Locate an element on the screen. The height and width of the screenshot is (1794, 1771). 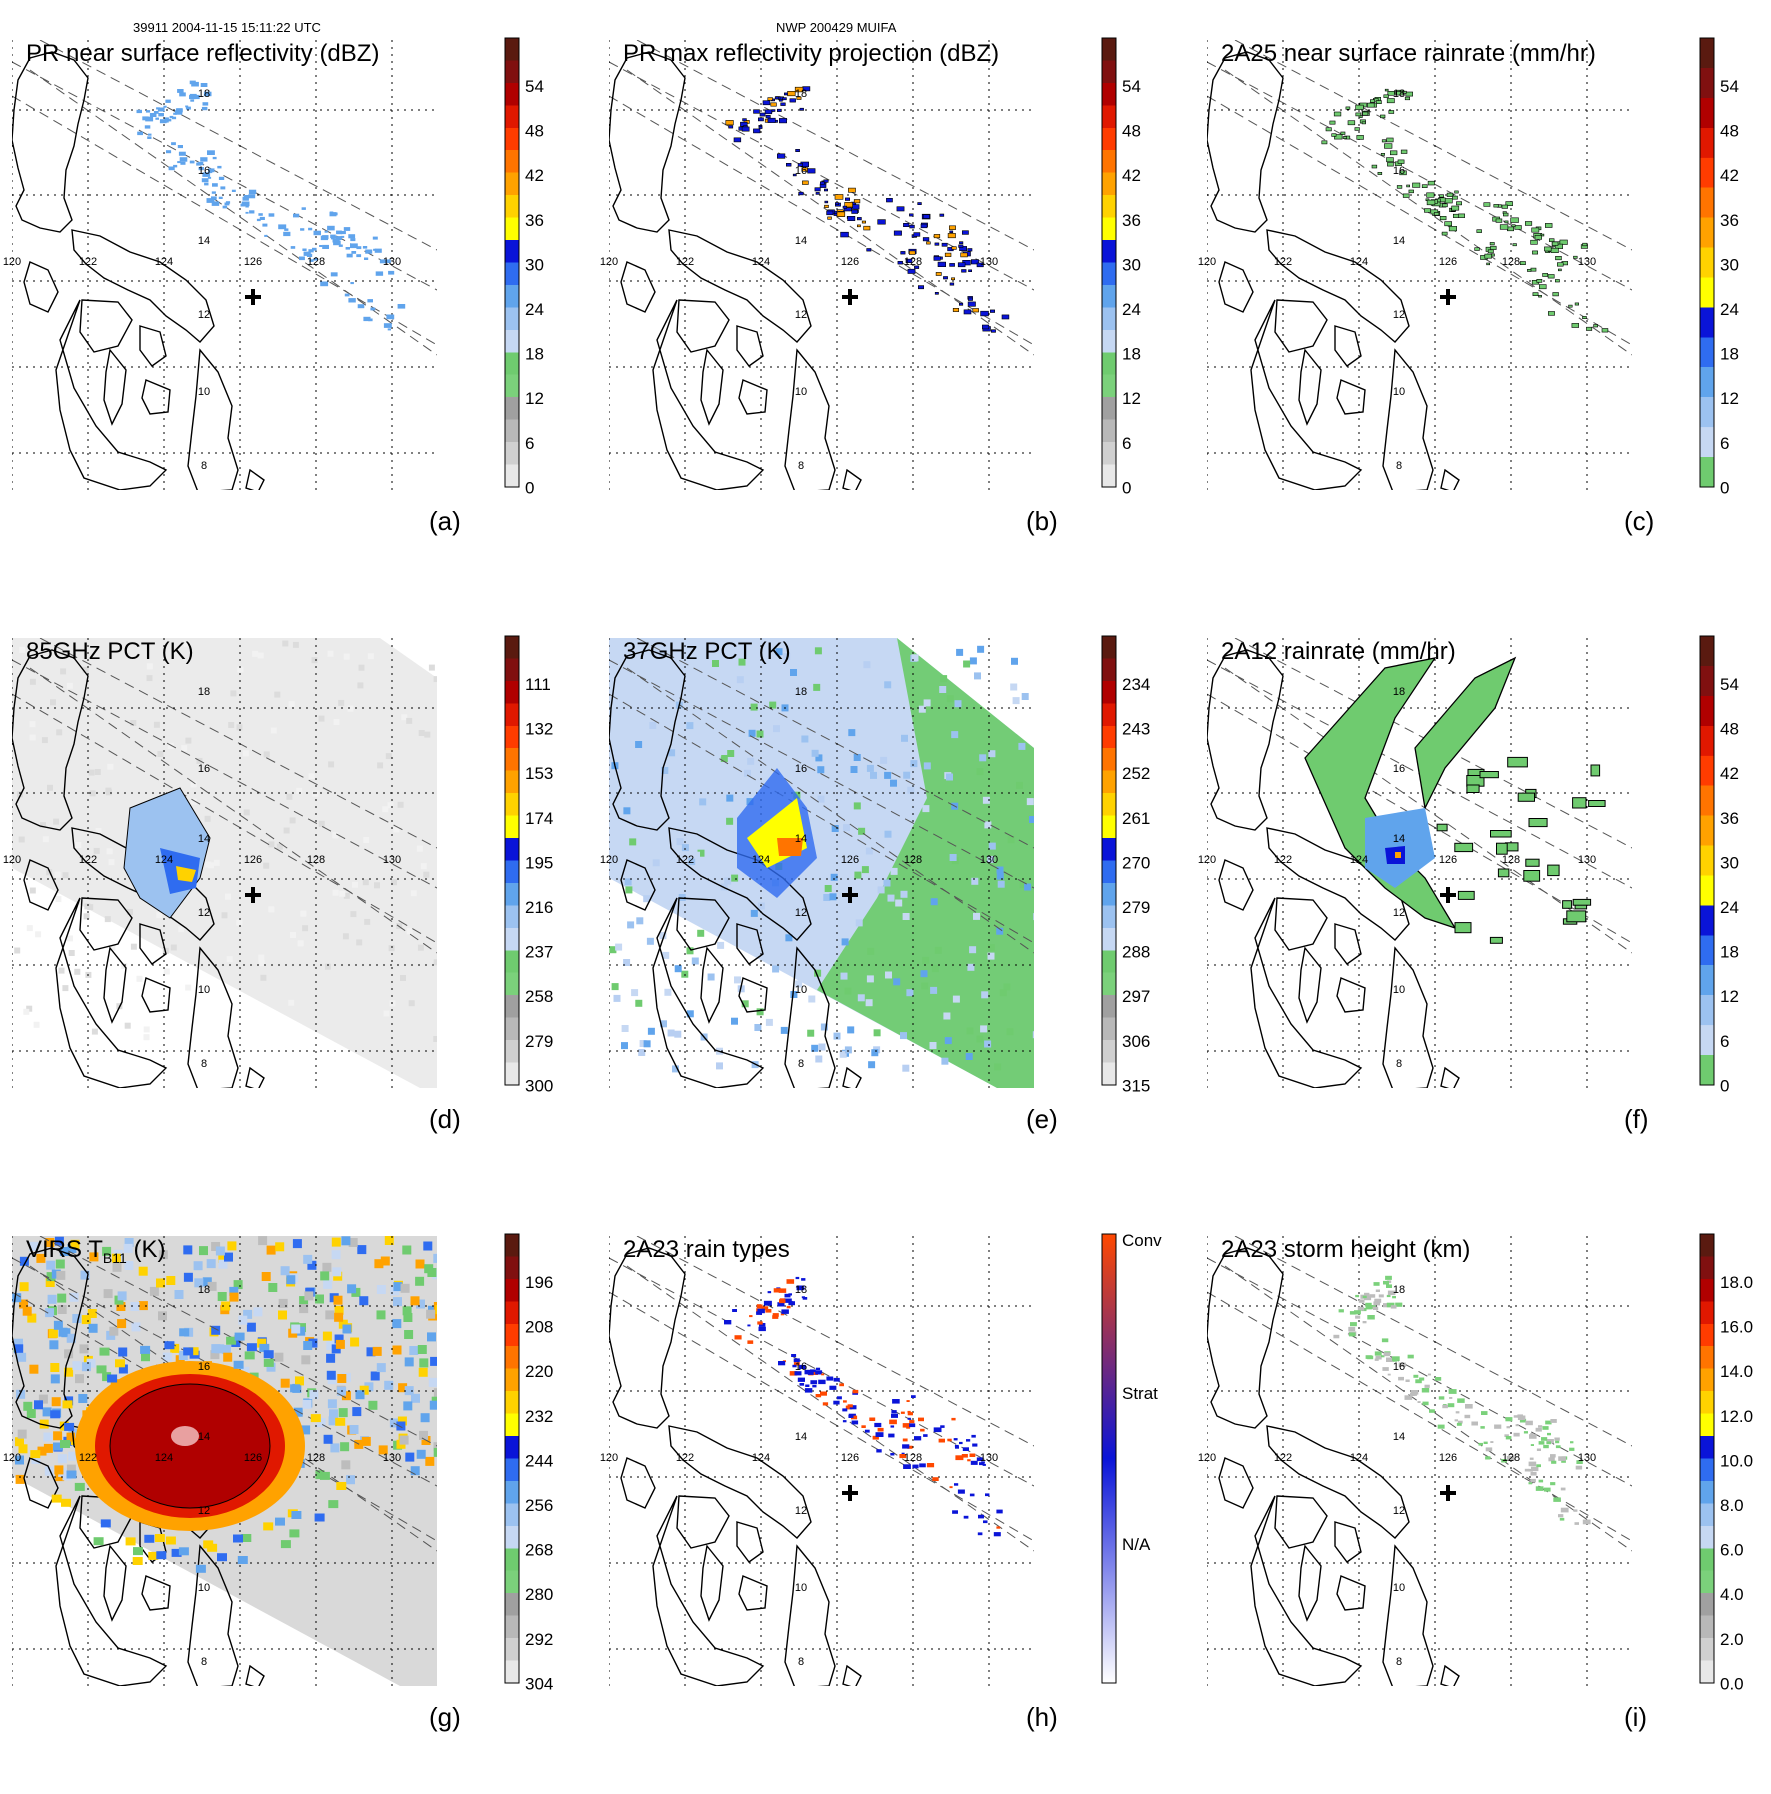
colorbar-h: Conv Strat N/A is located at coordinates (1131, 1457).